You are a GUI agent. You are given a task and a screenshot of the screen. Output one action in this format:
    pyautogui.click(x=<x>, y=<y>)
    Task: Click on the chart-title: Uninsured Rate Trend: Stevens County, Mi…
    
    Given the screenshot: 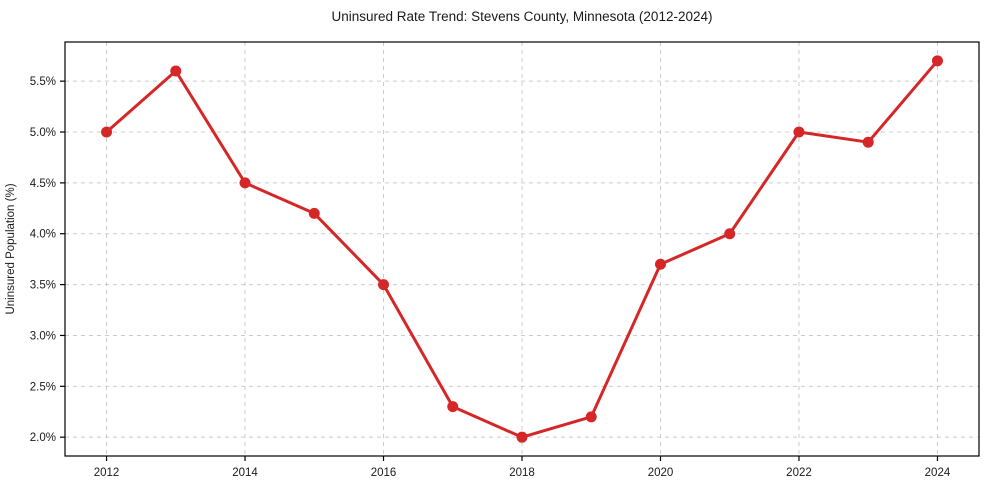 What is the action you would take?
    pyautogui.click(x=522, y=16)
    